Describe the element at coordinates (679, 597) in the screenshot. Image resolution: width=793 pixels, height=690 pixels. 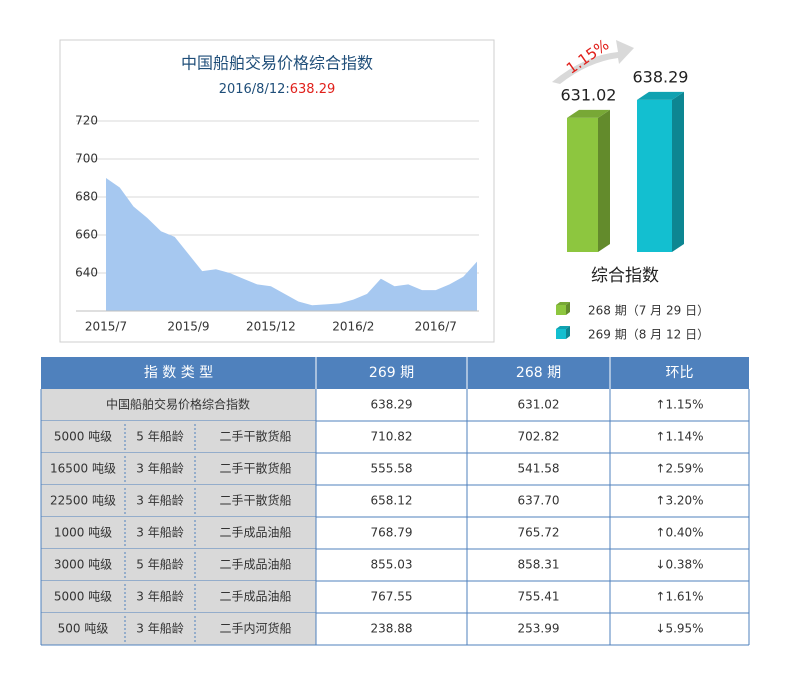
I see `change-value: ↑1.61%` at that location.